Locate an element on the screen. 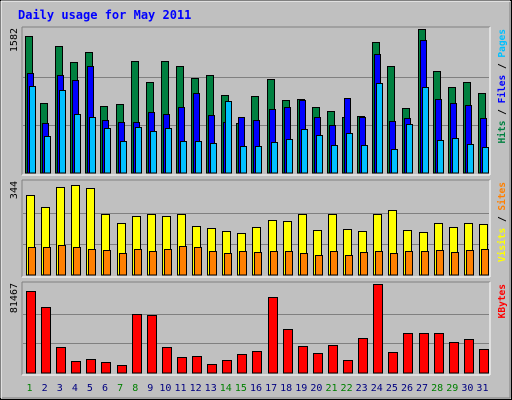 Image resolution: width=512 pixels, height=400 pixels. series-label-part: KBytes is located at coordinates (502, 301).